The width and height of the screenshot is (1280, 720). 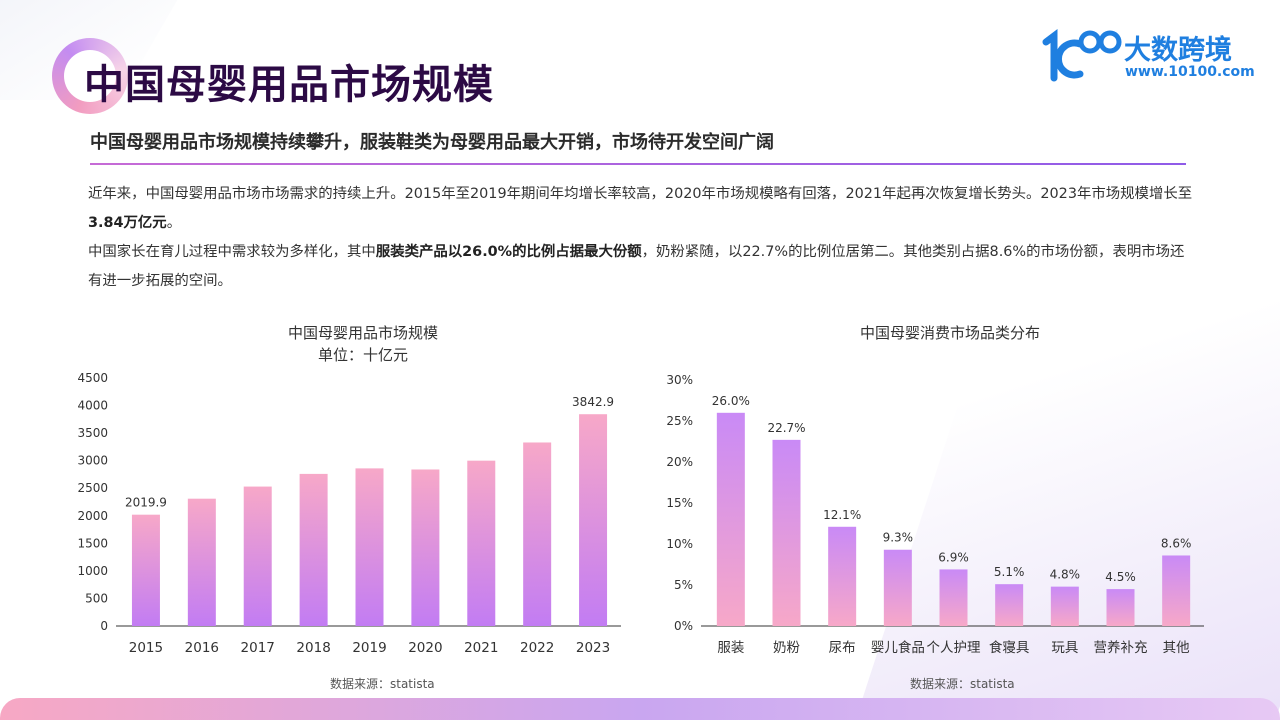 I want to click on chart-2-x-tick-label: 个人护理, so click(x=954, y=648).